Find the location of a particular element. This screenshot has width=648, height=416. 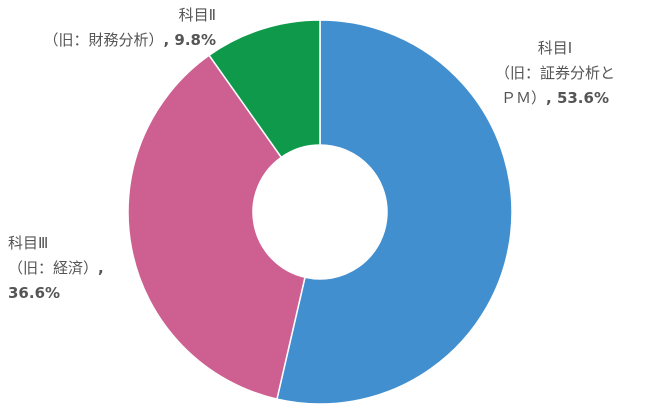

data-label: 科目Ⅱ （旧：財務分析）, 9.8% is located at coordinates (108, 28).